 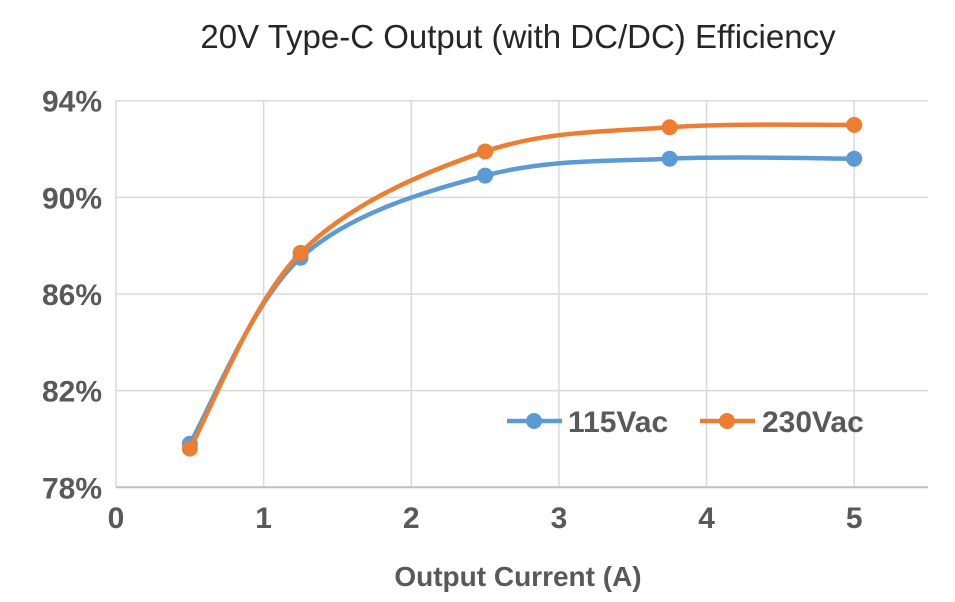 I want to click on y-tick-label-94%: 94%, so click(x=72, y=102).